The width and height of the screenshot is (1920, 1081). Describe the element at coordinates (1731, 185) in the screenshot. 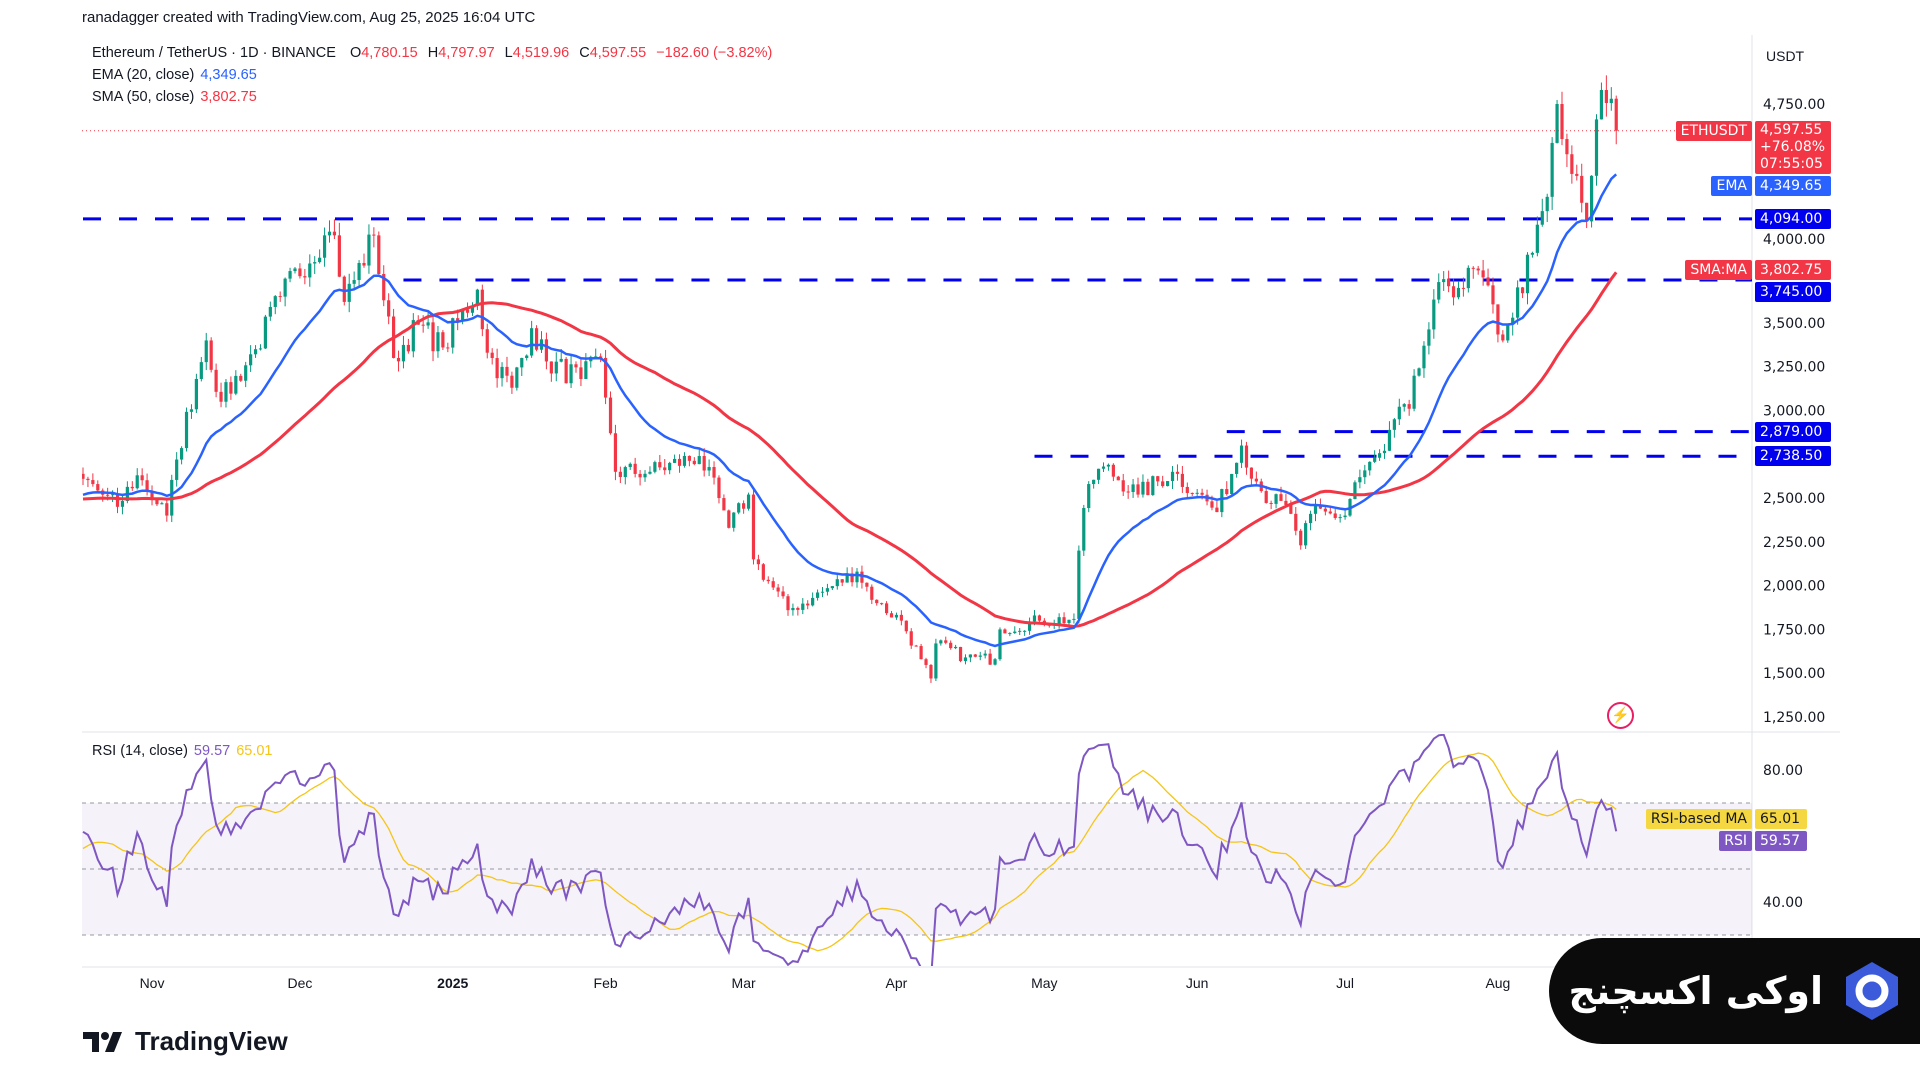

I see `ema-label-tag: EMA` at that location.